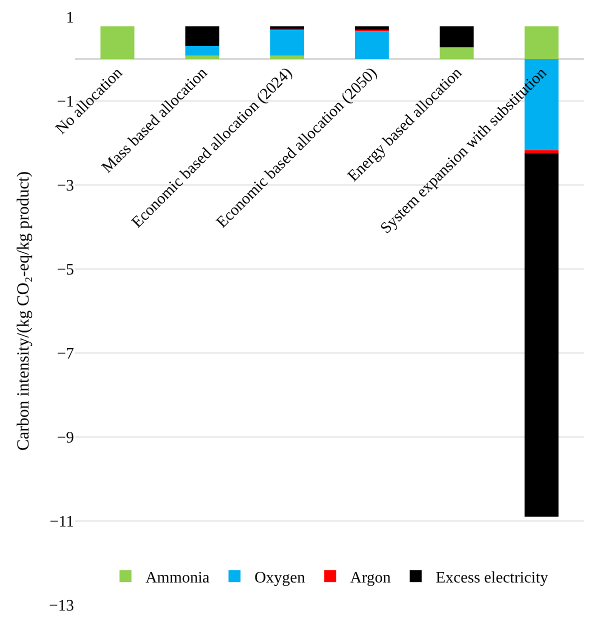 This screenshot has width=594, height=625. What do you see at coordinates (70, 18) in the screenshot?
I see `y-tick-label: 1` at bounding box center [70, 18].